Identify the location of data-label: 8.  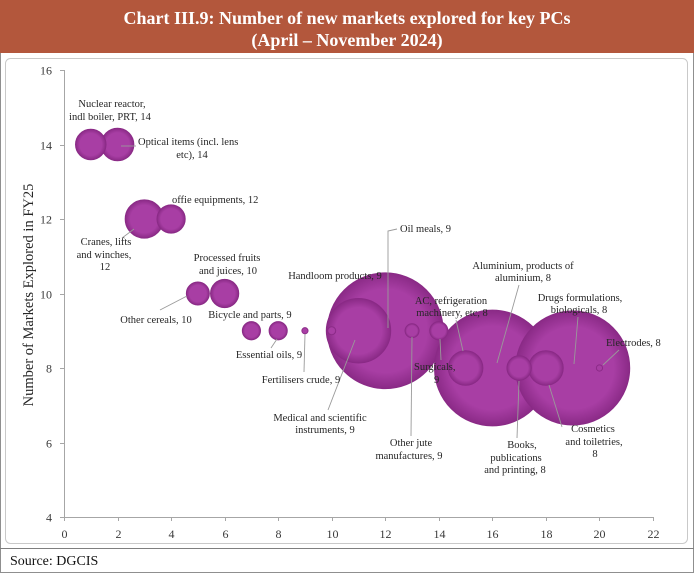
(594, 454).